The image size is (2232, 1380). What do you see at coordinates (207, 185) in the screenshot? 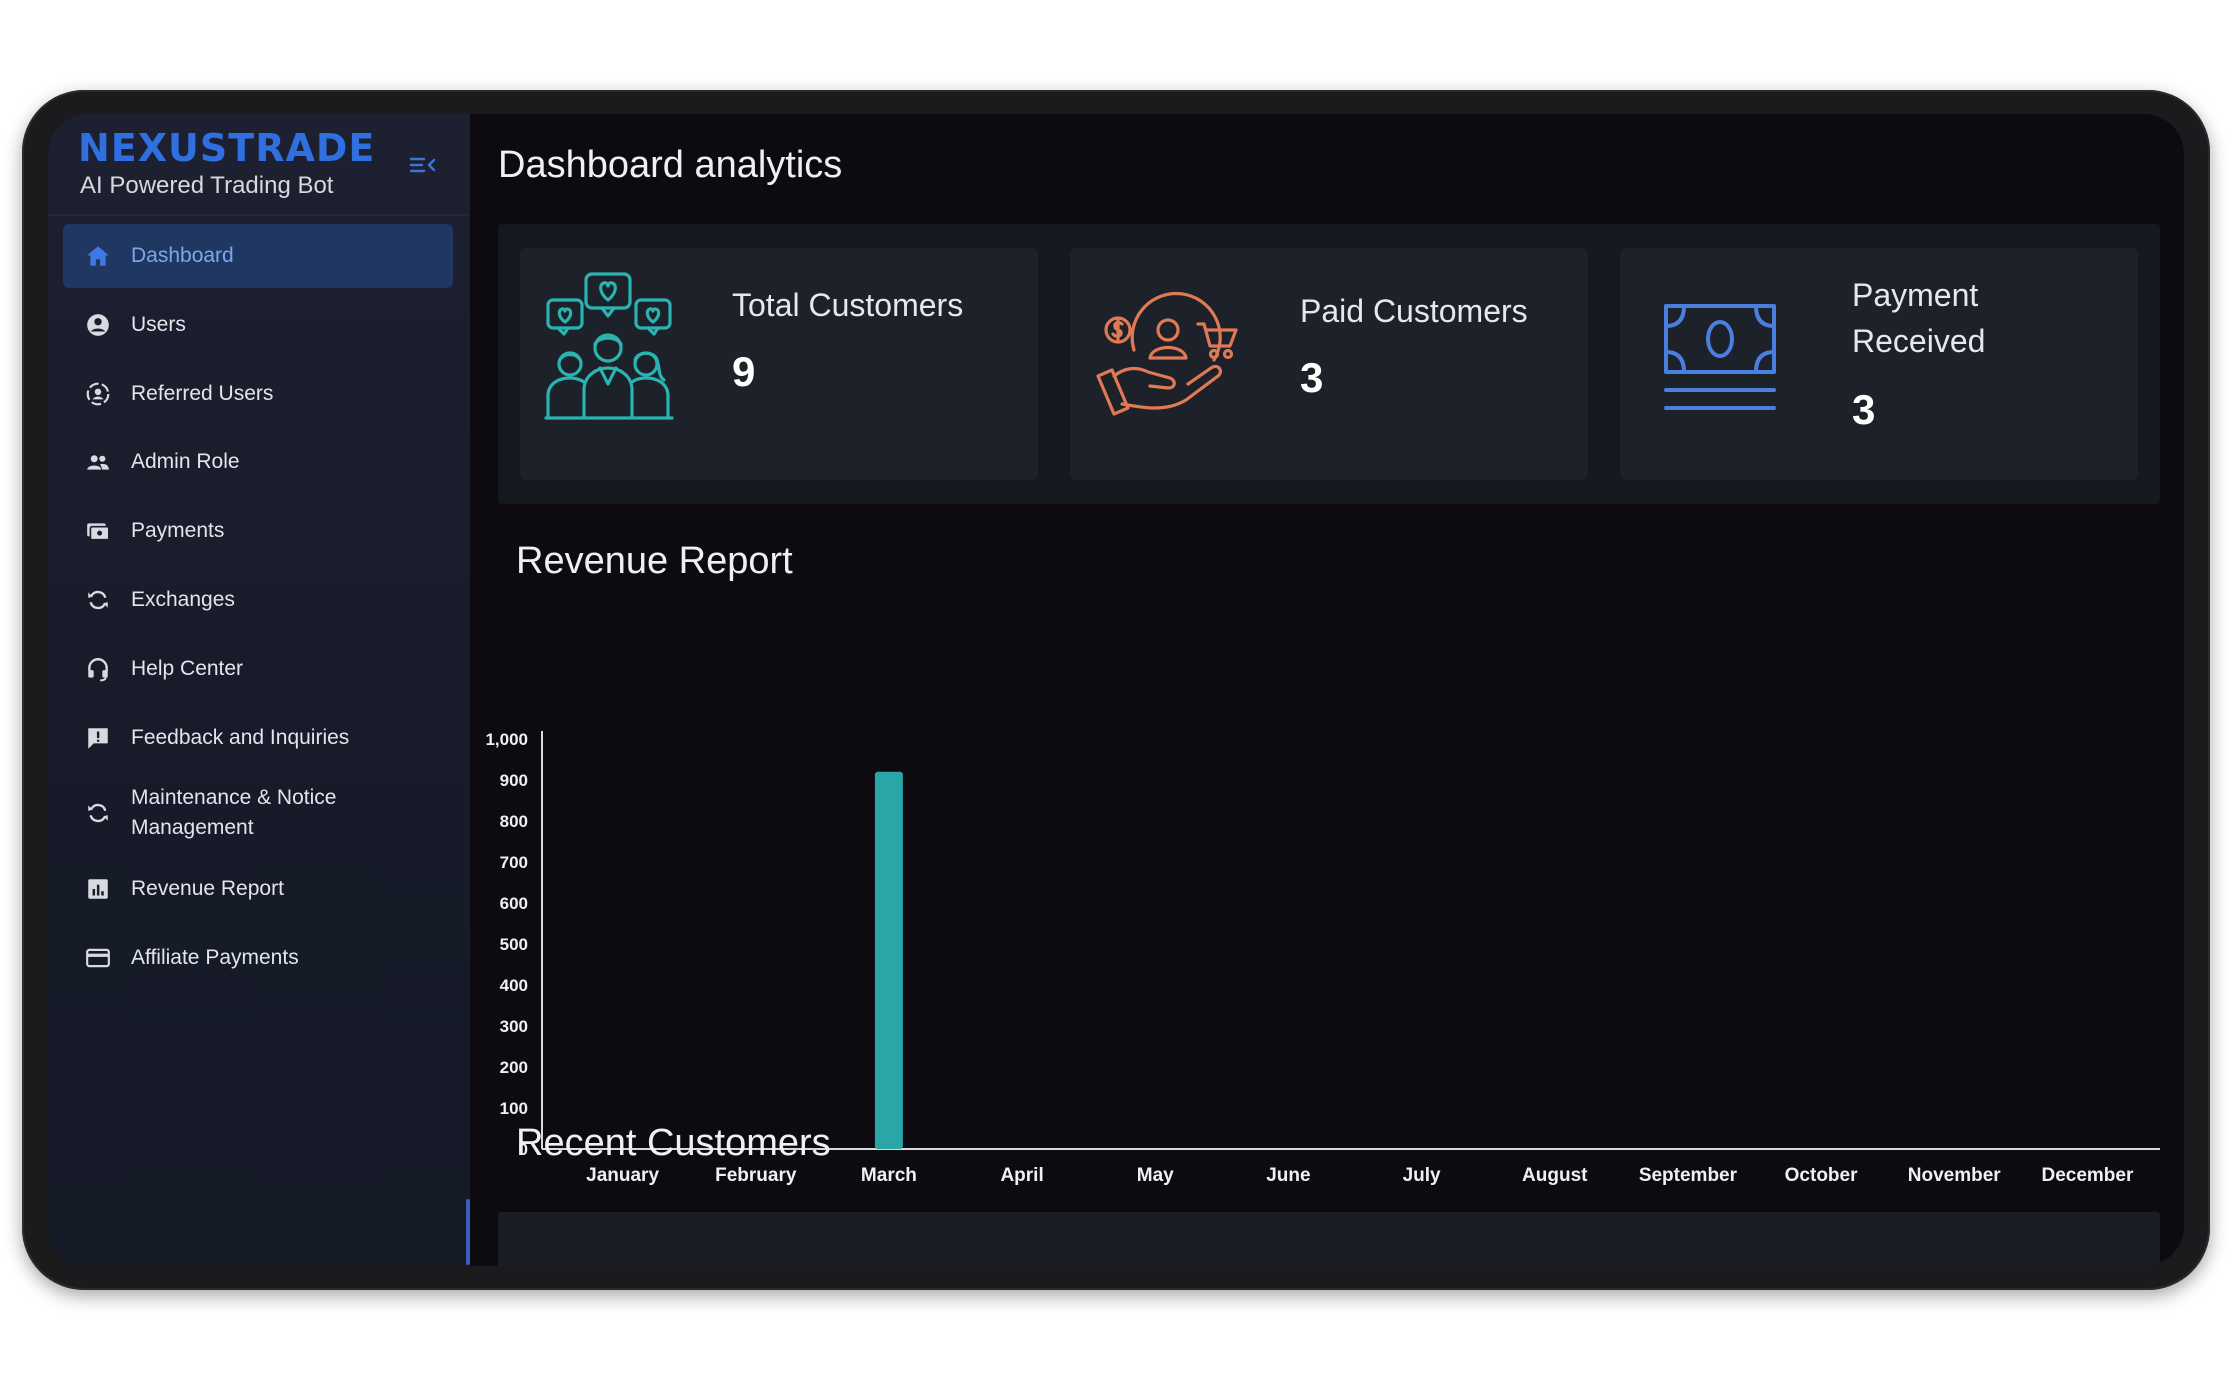
I see `brand-tagline: AI Powered Trading Bot` at bounding box center [207, 185].